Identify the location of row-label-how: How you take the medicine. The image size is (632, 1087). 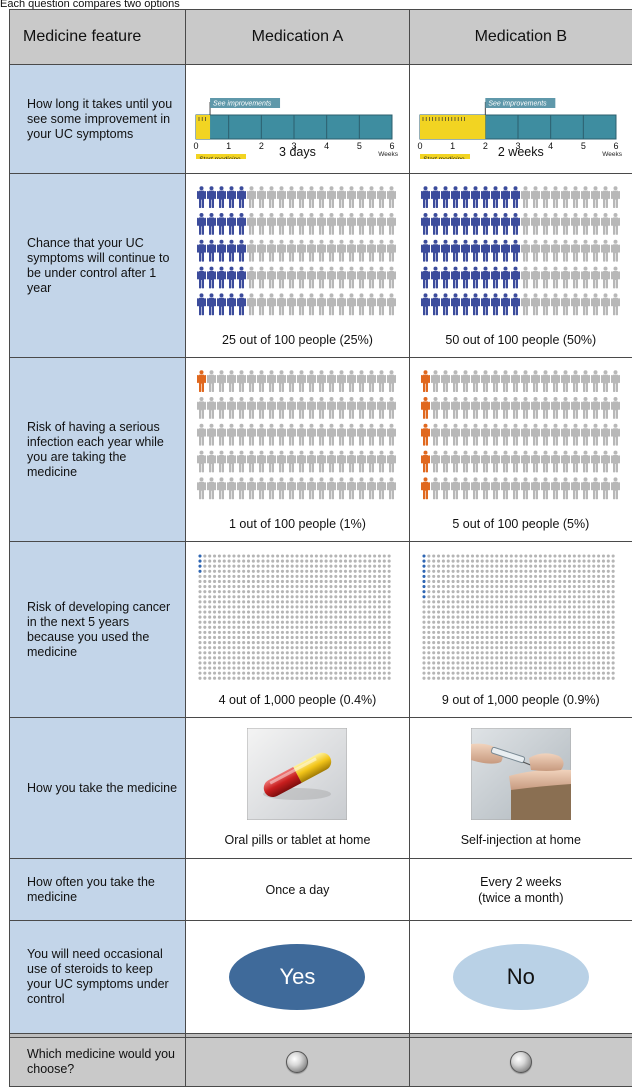
(98, 788).